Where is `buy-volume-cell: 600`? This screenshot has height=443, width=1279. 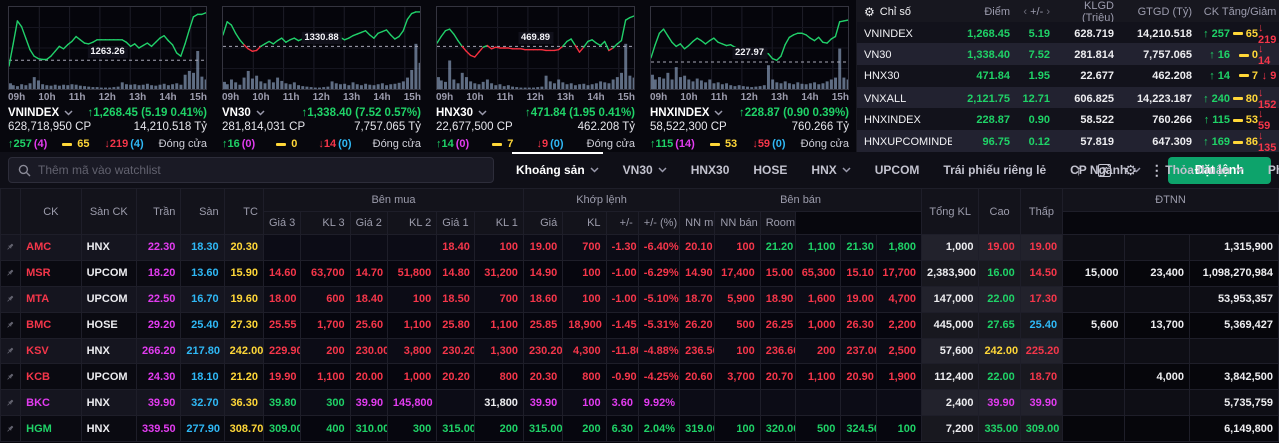 buy-volume-cell: 600 is located at coordinates (325, 299).